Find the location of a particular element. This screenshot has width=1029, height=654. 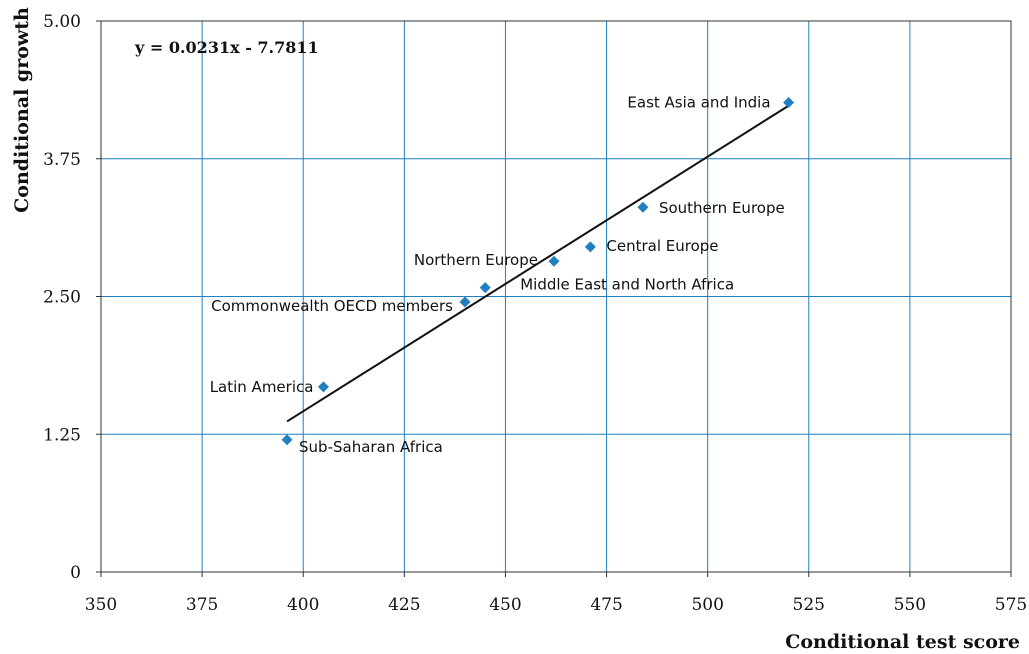

x-tick-label: 450 is located at coordinates (505, 605).